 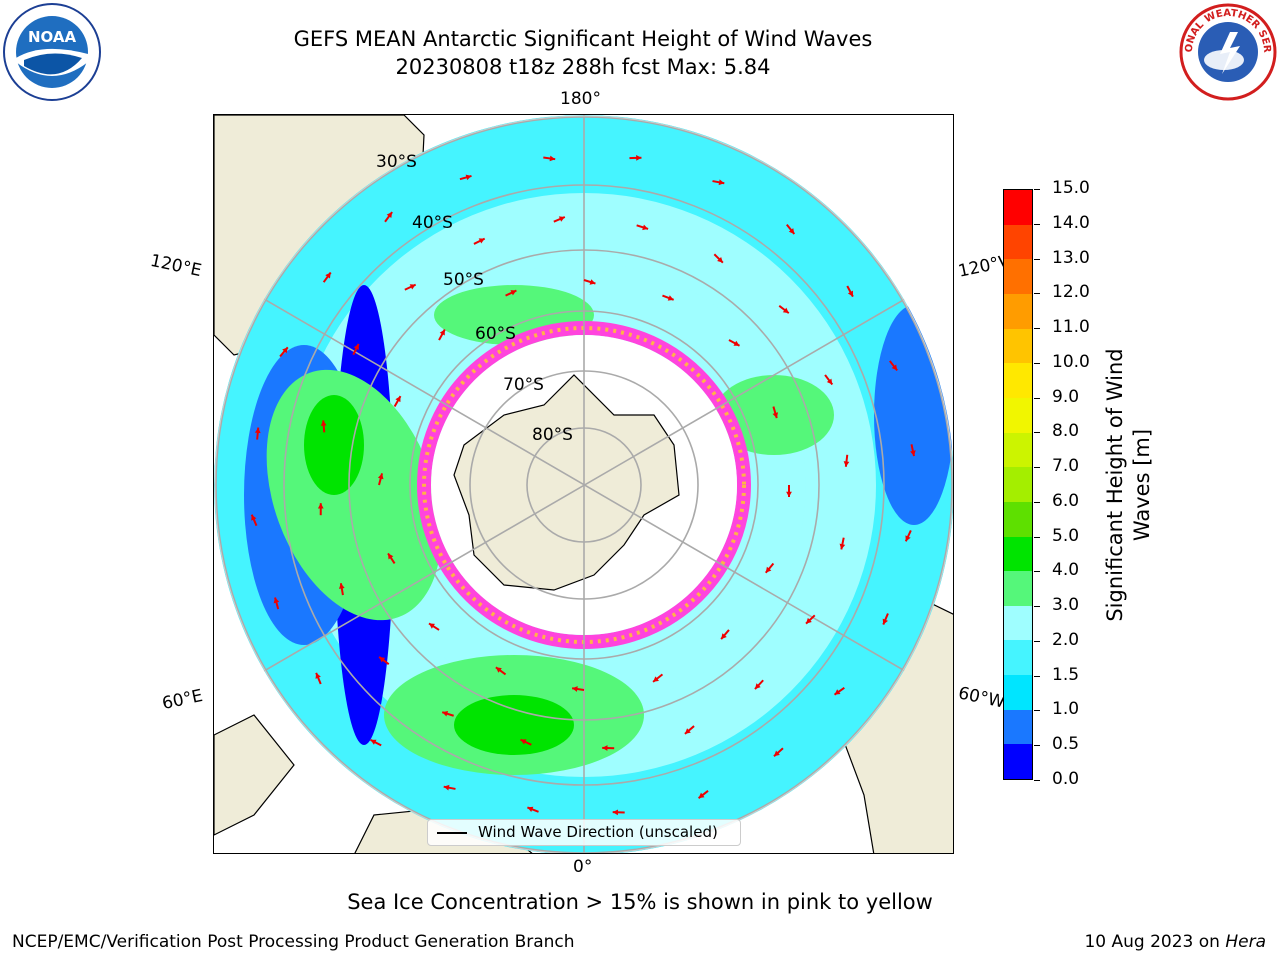 What do you see at coordinates (452, 833) in the screenshot?
I see `legend-line-sample` at bounding box center [452, 833].